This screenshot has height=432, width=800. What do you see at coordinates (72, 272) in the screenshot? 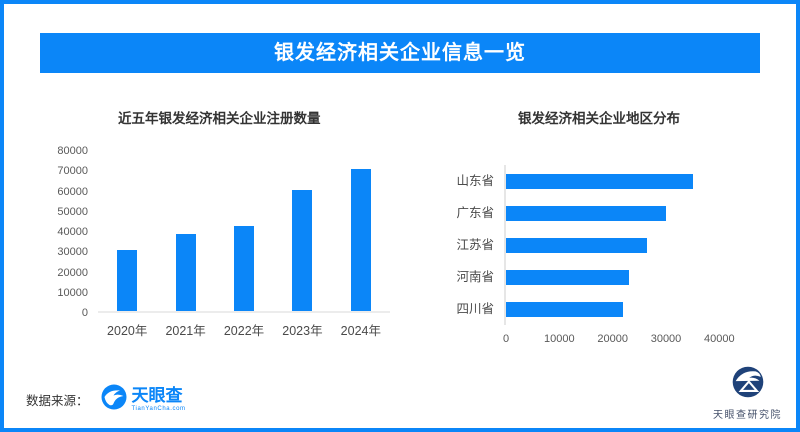
I see `y-axis-tick-label: 20000` at bounding box center [72, 272].